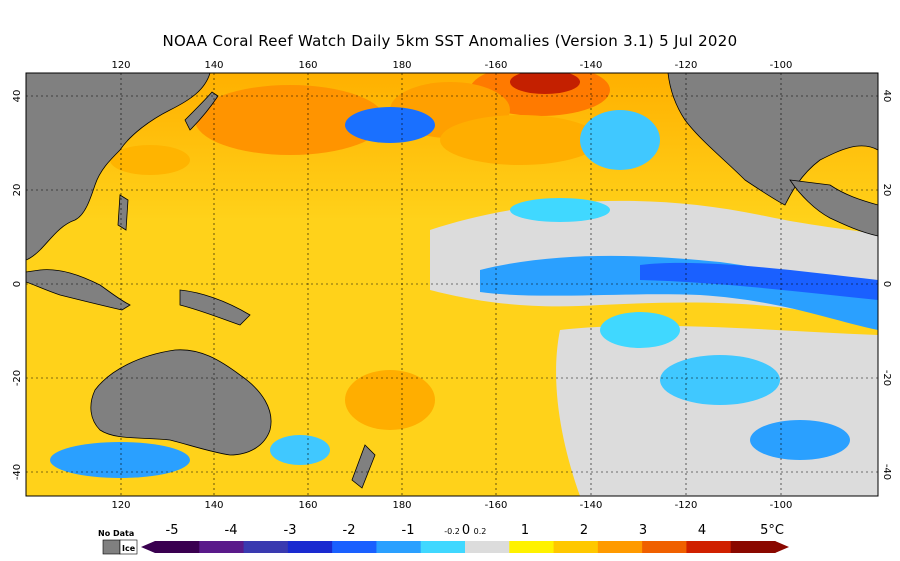  I want to click on ice-swatch, so click(128, 547).